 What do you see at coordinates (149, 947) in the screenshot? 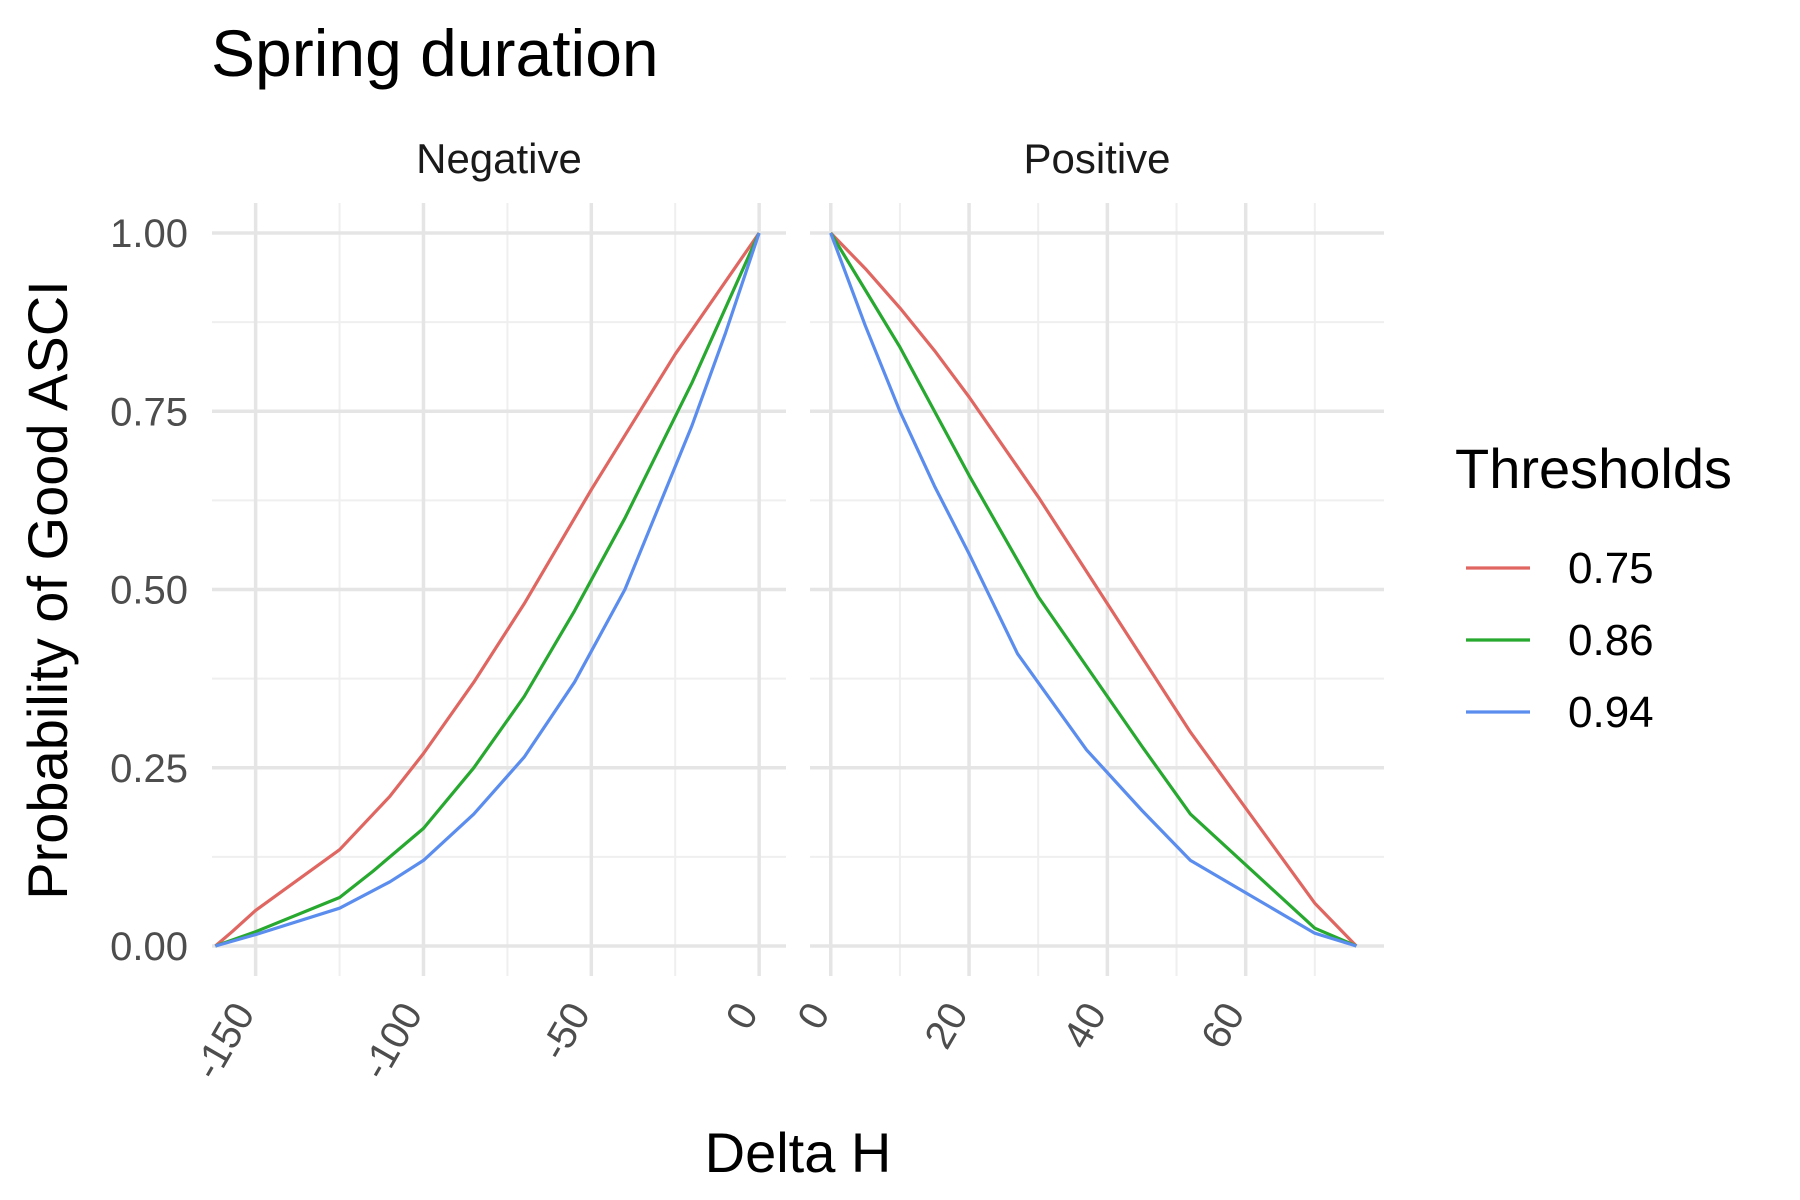
I see `y-tick-label: 0.00` at bounding box center [149, 947].